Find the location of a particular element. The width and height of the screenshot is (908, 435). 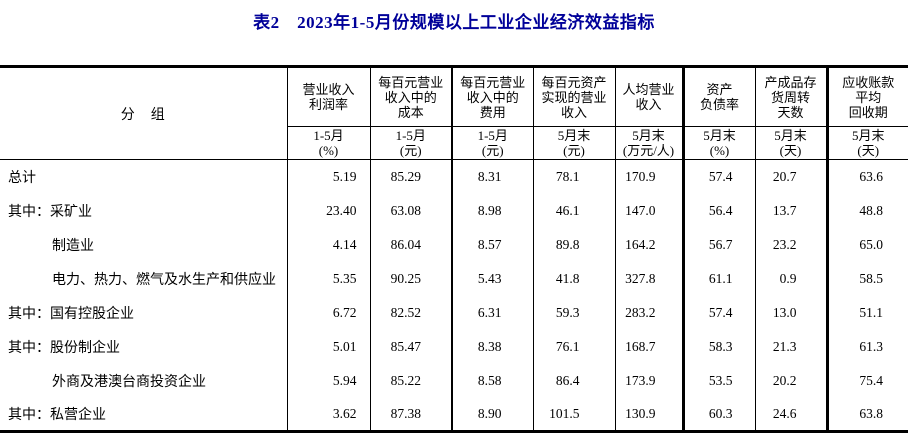

cell-value: 56.7 is located at coordinates (718, 244).